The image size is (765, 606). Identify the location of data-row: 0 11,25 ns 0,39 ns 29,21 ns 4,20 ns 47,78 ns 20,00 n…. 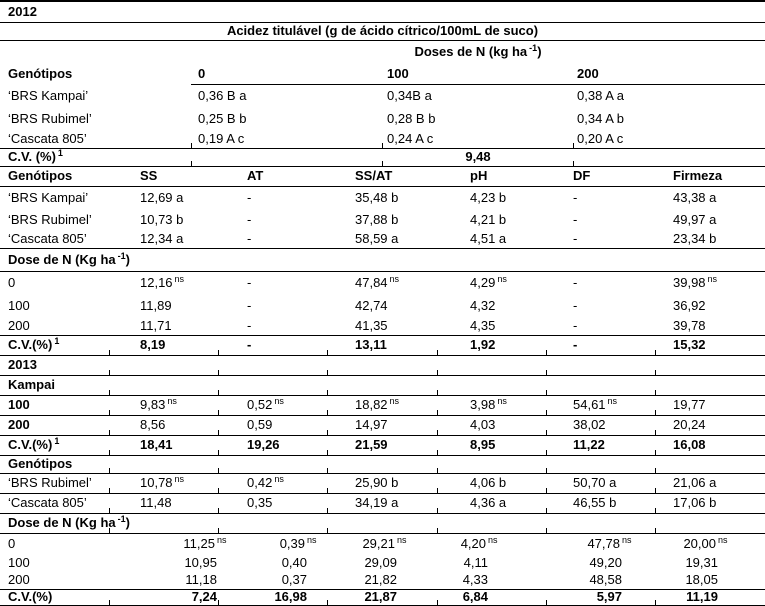
(382, 544).